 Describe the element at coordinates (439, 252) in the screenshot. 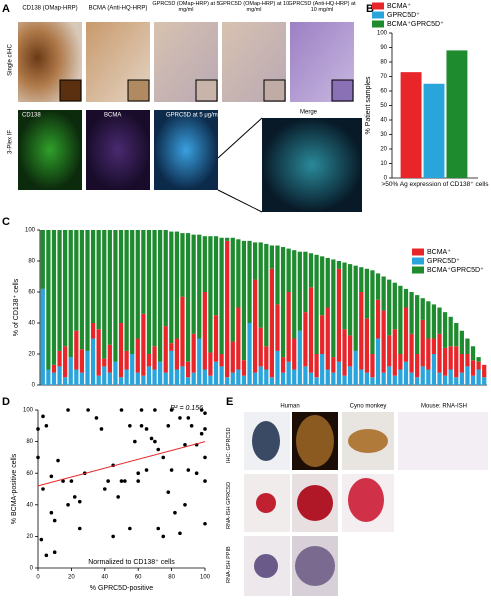

I see `legend-label: BCMA⁺` at that location.